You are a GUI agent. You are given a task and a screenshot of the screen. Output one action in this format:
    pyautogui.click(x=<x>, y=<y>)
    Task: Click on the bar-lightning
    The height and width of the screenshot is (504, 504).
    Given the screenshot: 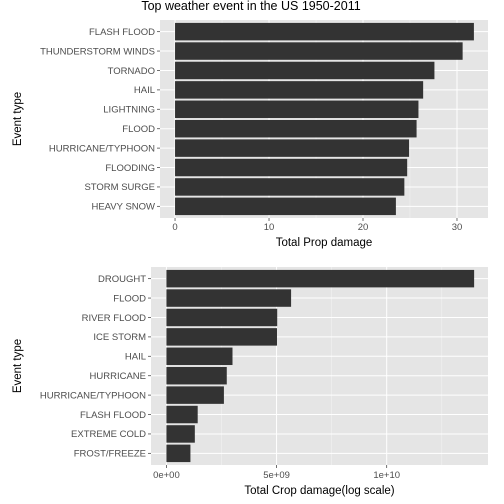 What is the action you would take?
    pyautogui.click(x=297, y=109)
    